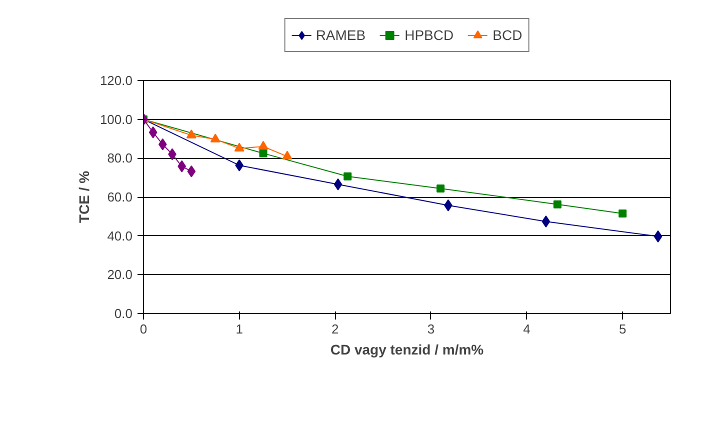  Describe the element at coordinates (526, 329) in the screenshot. I see `x-tick-label: 4` at that location.